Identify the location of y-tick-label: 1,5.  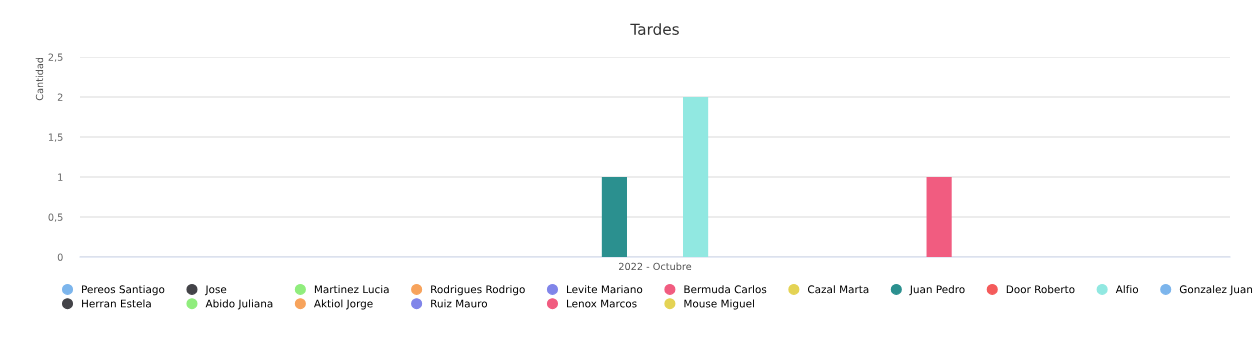
(55, 137).